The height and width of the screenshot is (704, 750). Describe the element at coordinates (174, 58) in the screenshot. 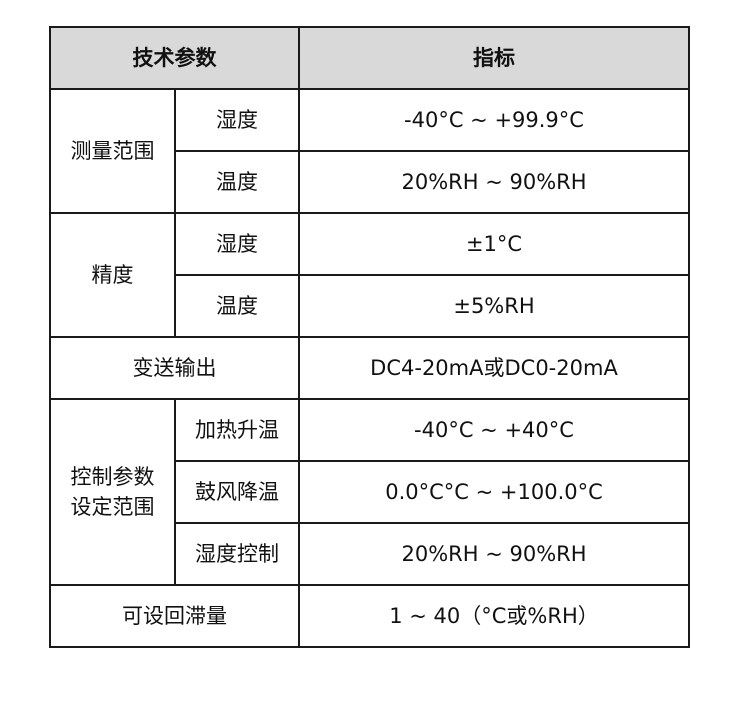

I see `header-param: 技术参数` at that location.